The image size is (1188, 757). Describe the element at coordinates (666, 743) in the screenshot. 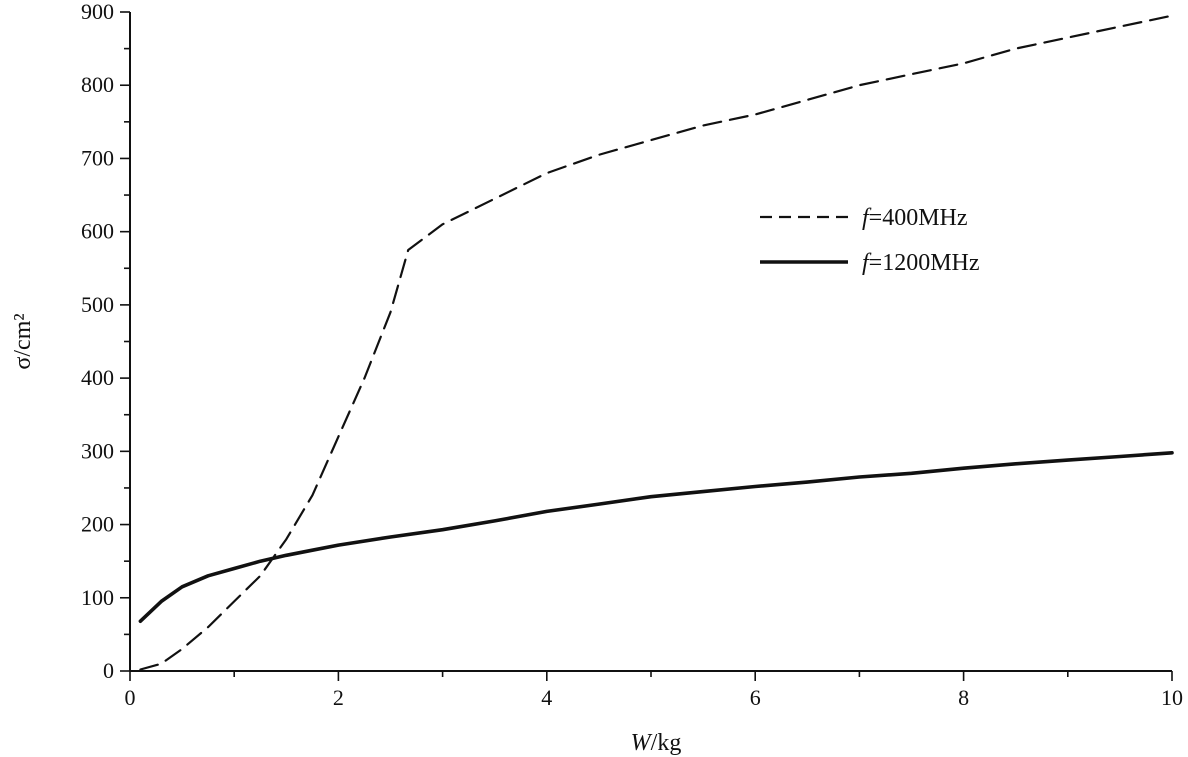

I see `x-axis-title-unit: /kg` at that location.